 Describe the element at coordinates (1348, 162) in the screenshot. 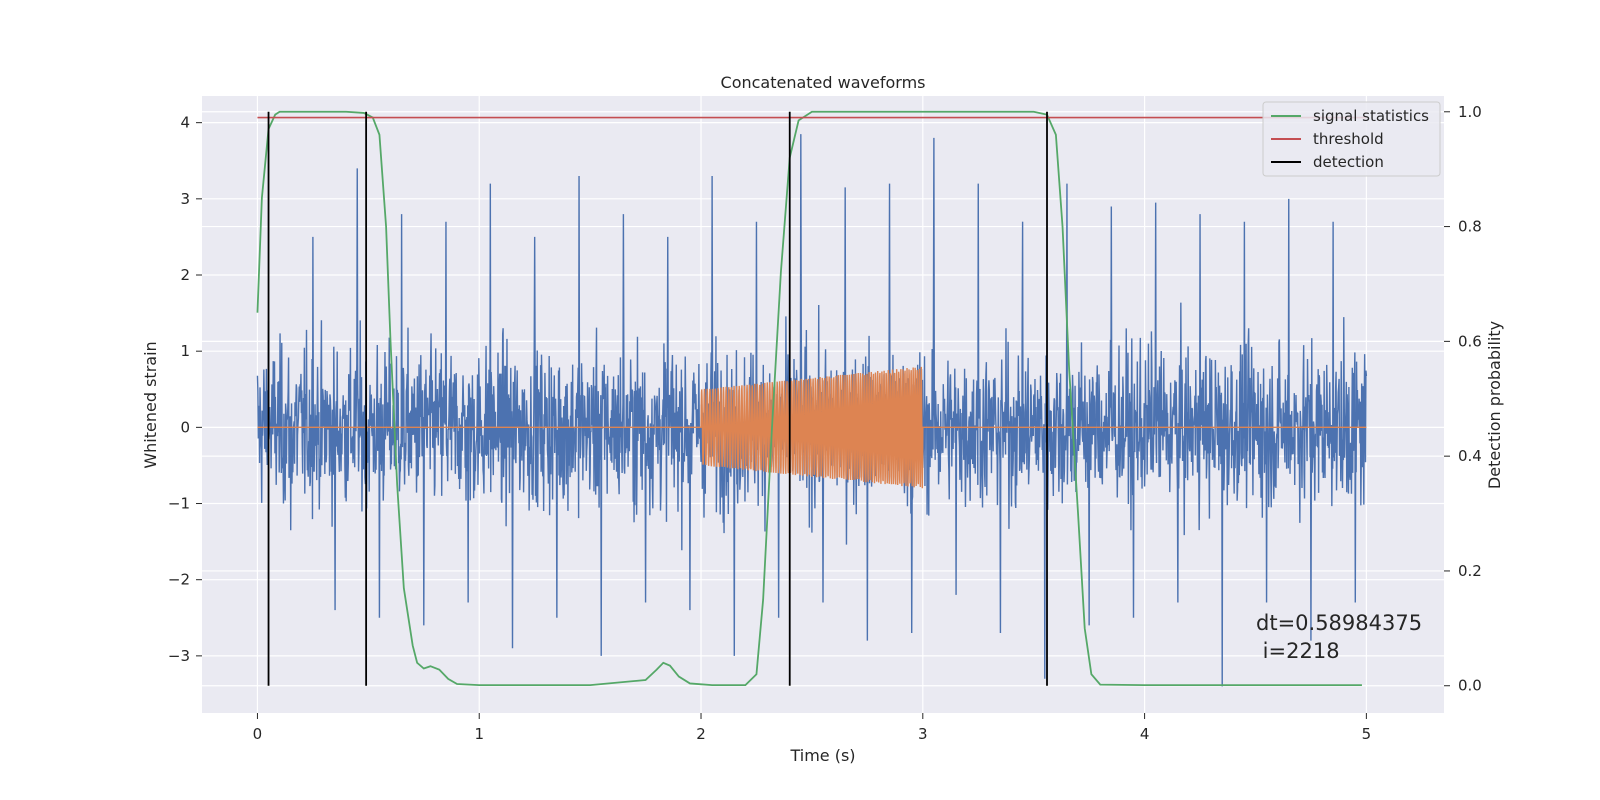

I see `legend-label-detection: detection` at that location.